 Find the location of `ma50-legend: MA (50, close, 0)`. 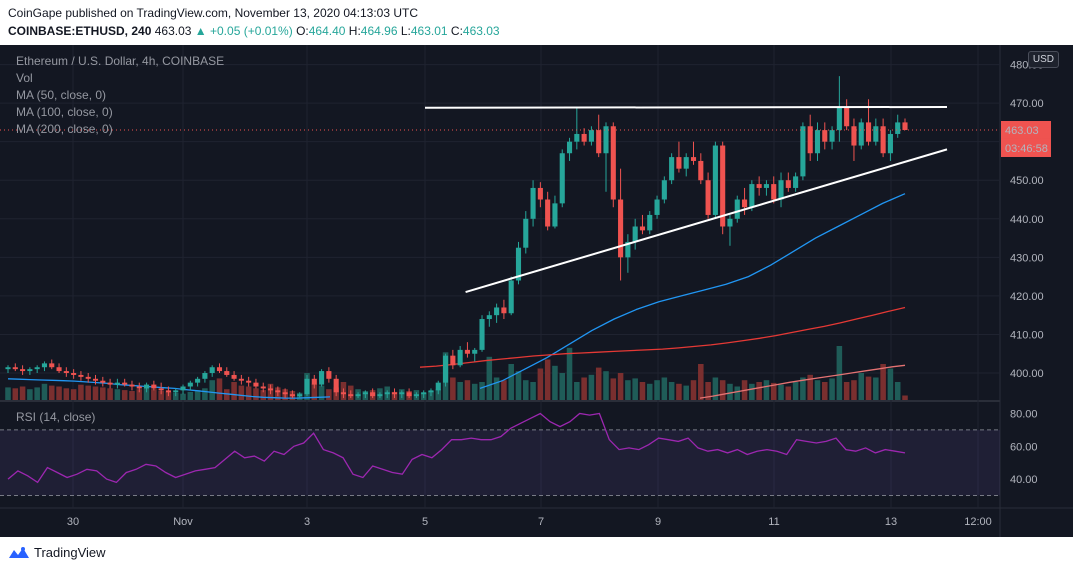

ma50-legend: MA (50, close, 0) is located at coordinates (61, 95).